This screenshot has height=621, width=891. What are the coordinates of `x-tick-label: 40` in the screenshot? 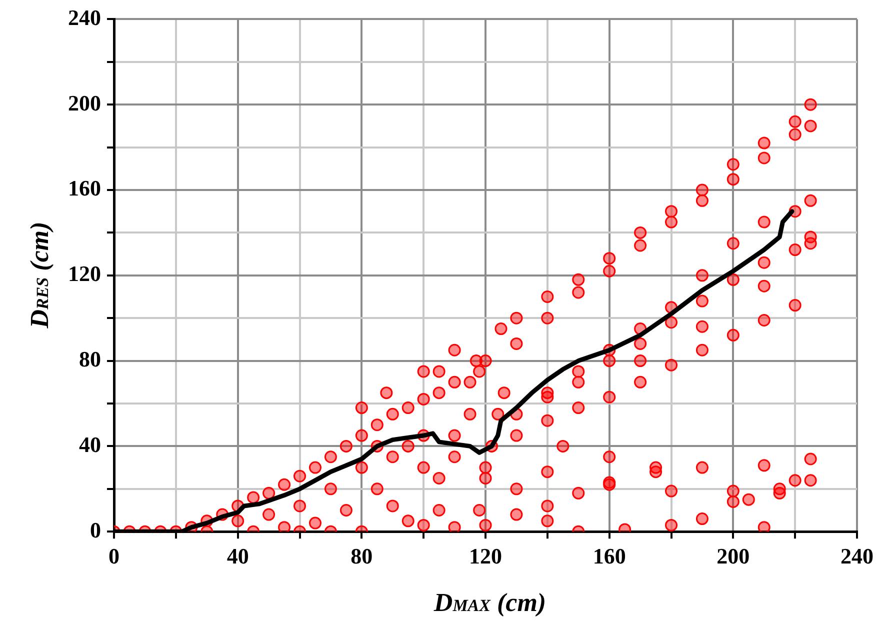 It's located at (237, 555).